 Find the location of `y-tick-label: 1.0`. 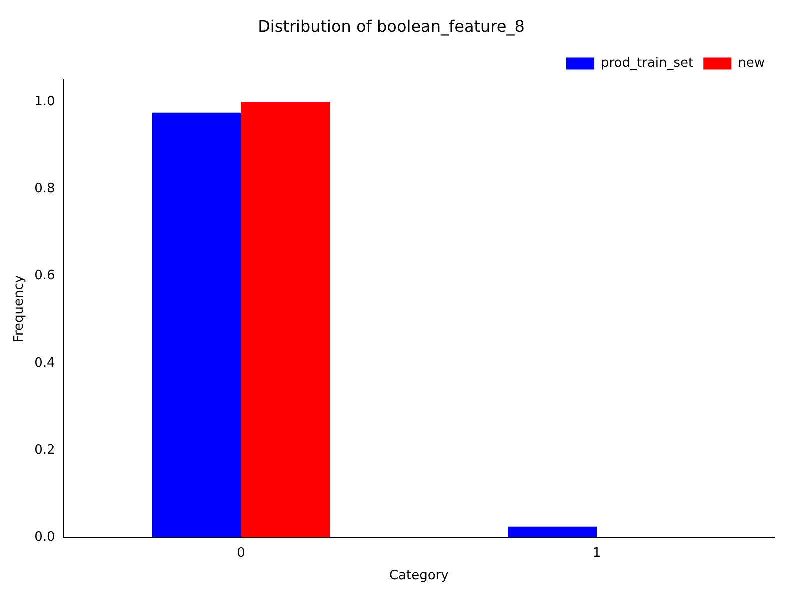

y-tick-label: 1.0 is located at coordinates (45, 102).